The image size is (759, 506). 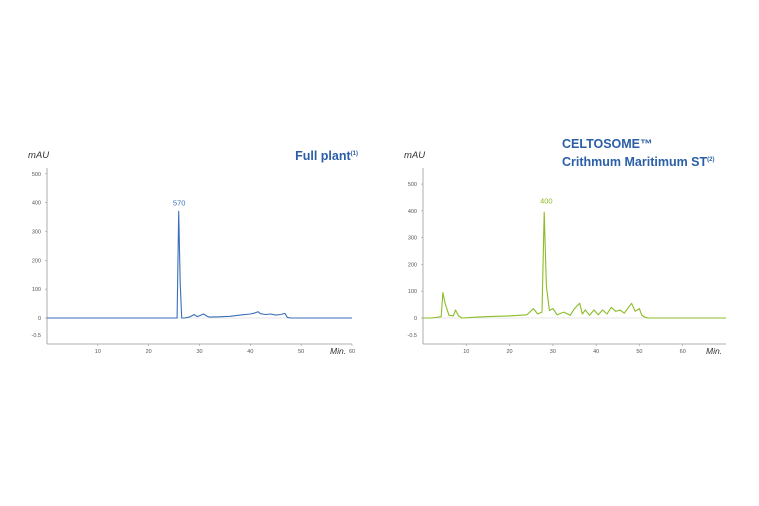 What do you see at coordinates (39, 255) in the screenshot?
I see `chart-1-y-ticks: 500 400 300 200 100 0 -0.5` at bounding box center [39, 255].